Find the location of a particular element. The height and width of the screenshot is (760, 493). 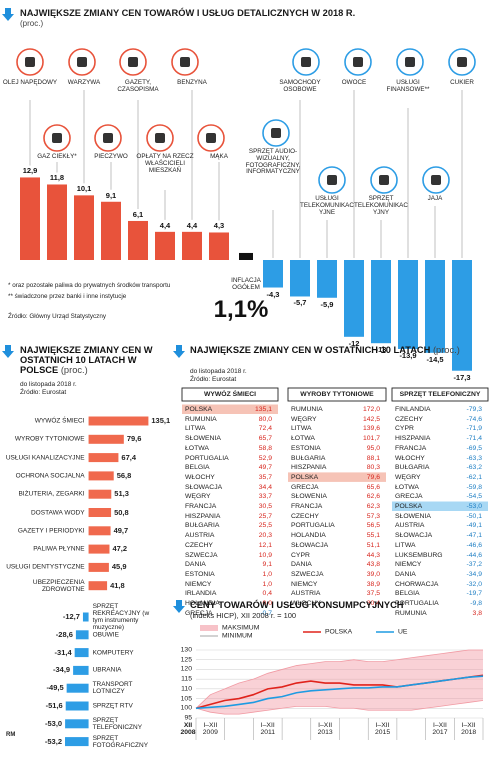

table-cell: 30,4 is located at coordinates (373, 603).